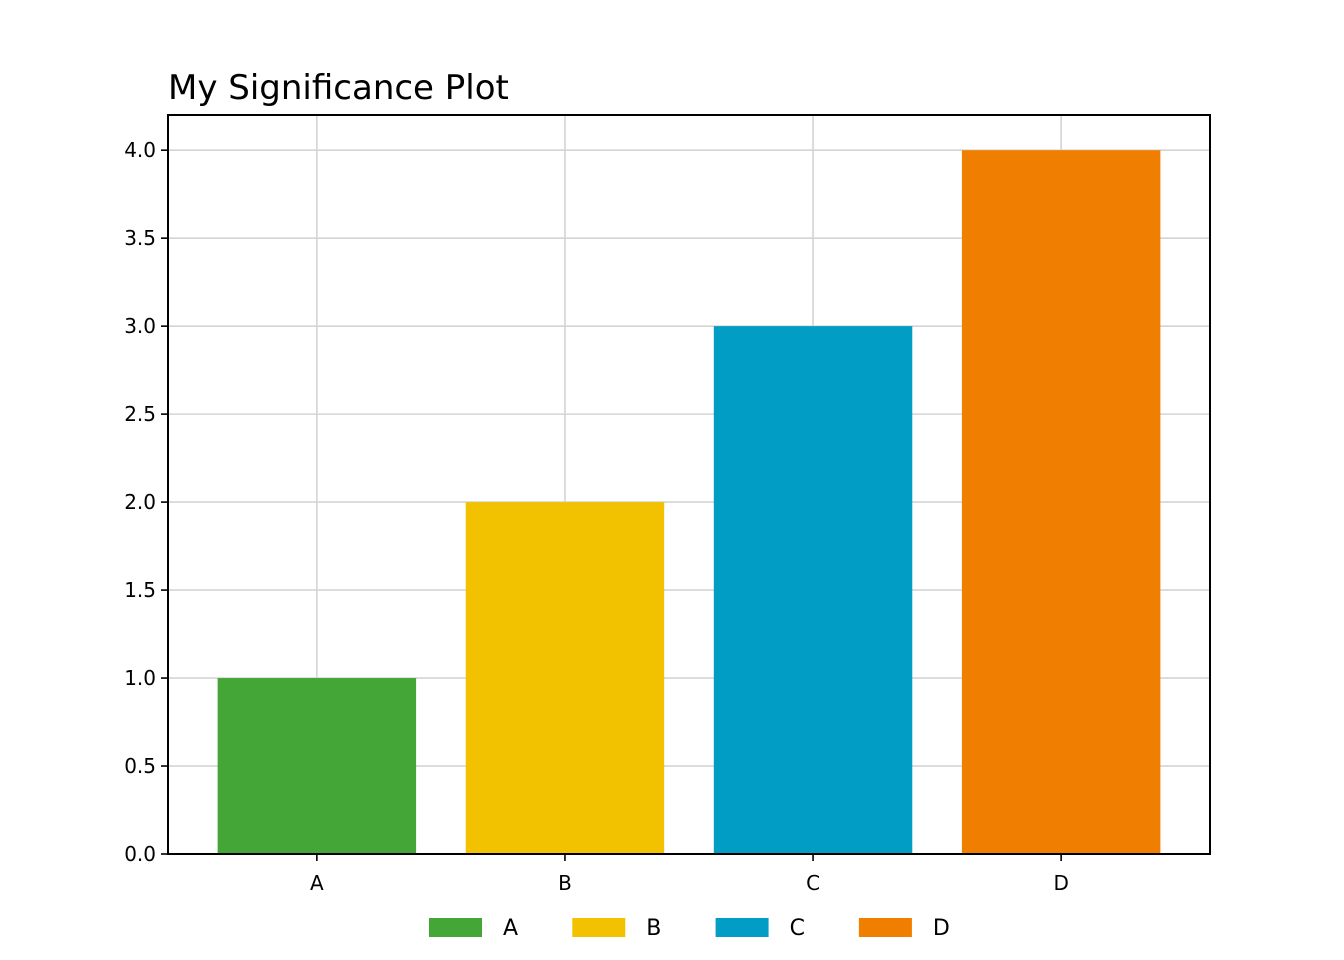 The width and height of the screenshot is (1344, 960). Describe the element at coordinates (1060, 883) in the screenshot. I see `x-tick-label: D` at that location.